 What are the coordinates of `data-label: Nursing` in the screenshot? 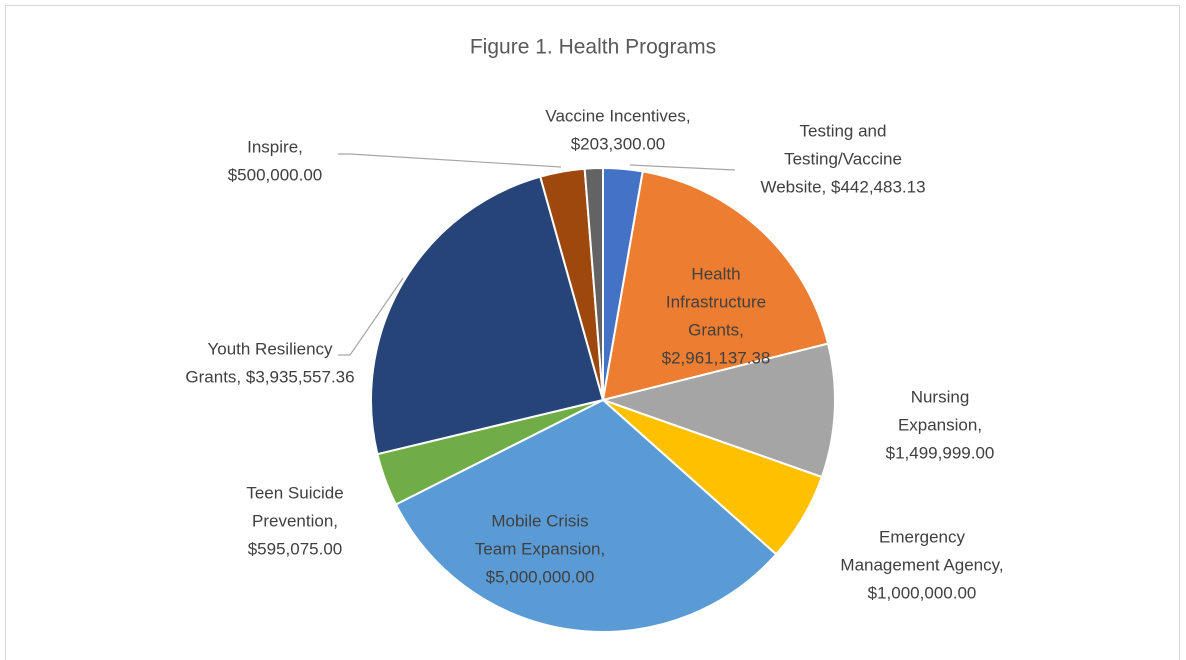 It's located at (940, 396).